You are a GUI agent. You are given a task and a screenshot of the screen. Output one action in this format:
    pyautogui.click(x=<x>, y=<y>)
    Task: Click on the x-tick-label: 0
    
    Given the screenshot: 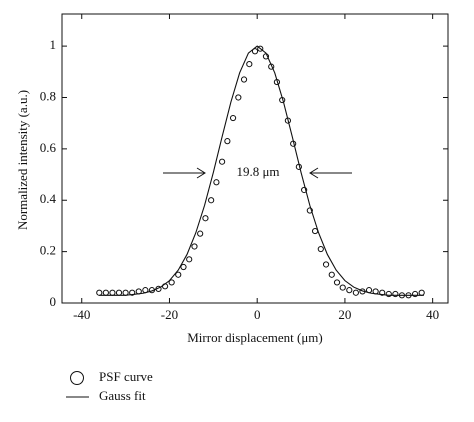 What is the action you would take?
    pyautogui.click(x=257, y=314)
    